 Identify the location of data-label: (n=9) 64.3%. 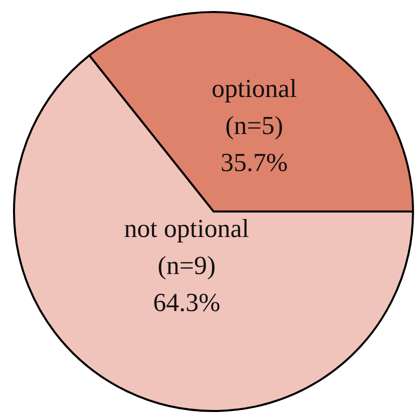
(186, 284).